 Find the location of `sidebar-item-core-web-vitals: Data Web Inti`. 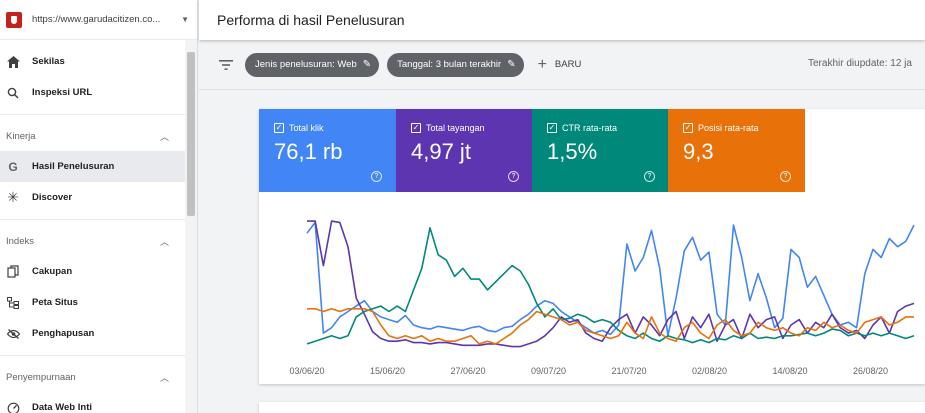

sidebar-item-core-web-vitals: Data Web Inti is located at coordinates (98, 402).